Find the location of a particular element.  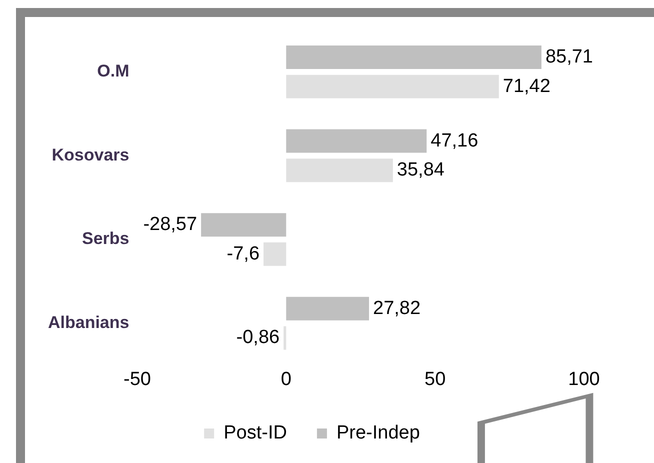

data-label: 27,82 is located at coordinates (397, 308).